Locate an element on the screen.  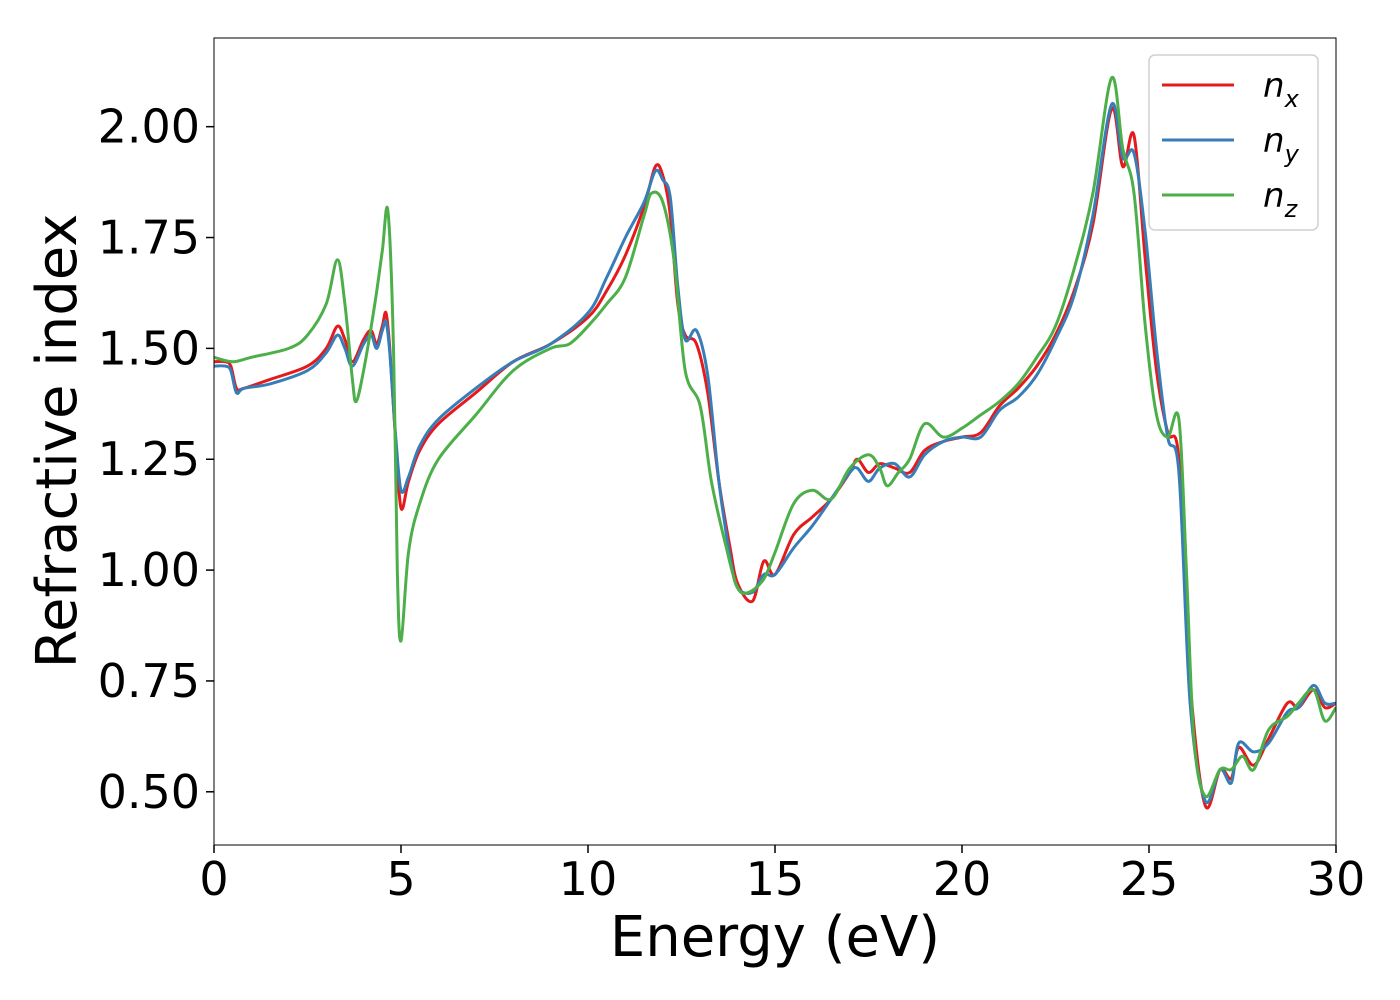
x-tick-label: 20 is located at coordinates (962, 879).